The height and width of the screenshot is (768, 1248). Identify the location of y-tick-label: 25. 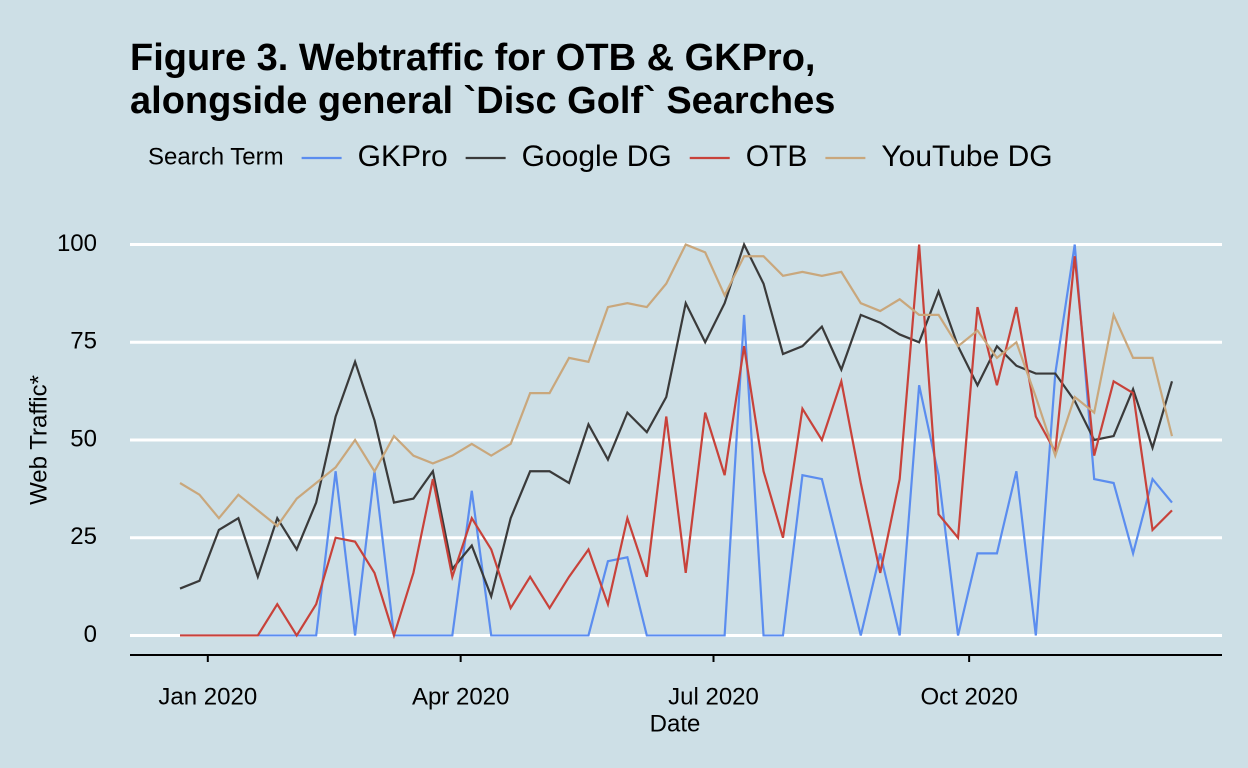
(83, 536).